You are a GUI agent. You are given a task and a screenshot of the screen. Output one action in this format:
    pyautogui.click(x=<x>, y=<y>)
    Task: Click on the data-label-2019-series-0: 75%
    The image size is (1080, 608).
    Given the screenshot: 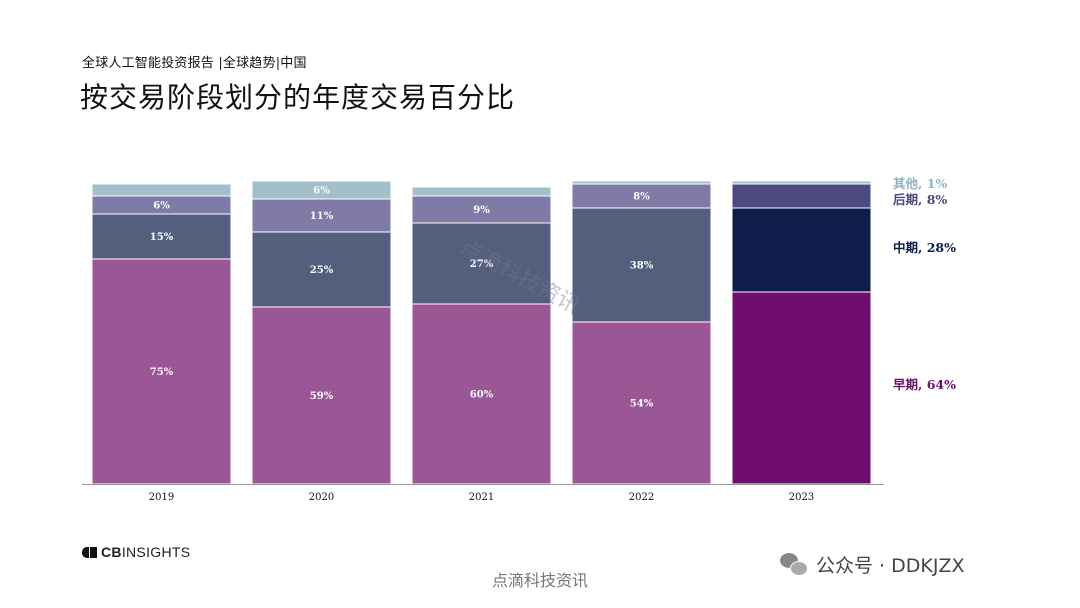 What is the action you would take?
    pyautogui.click(x=162, y=372)
    